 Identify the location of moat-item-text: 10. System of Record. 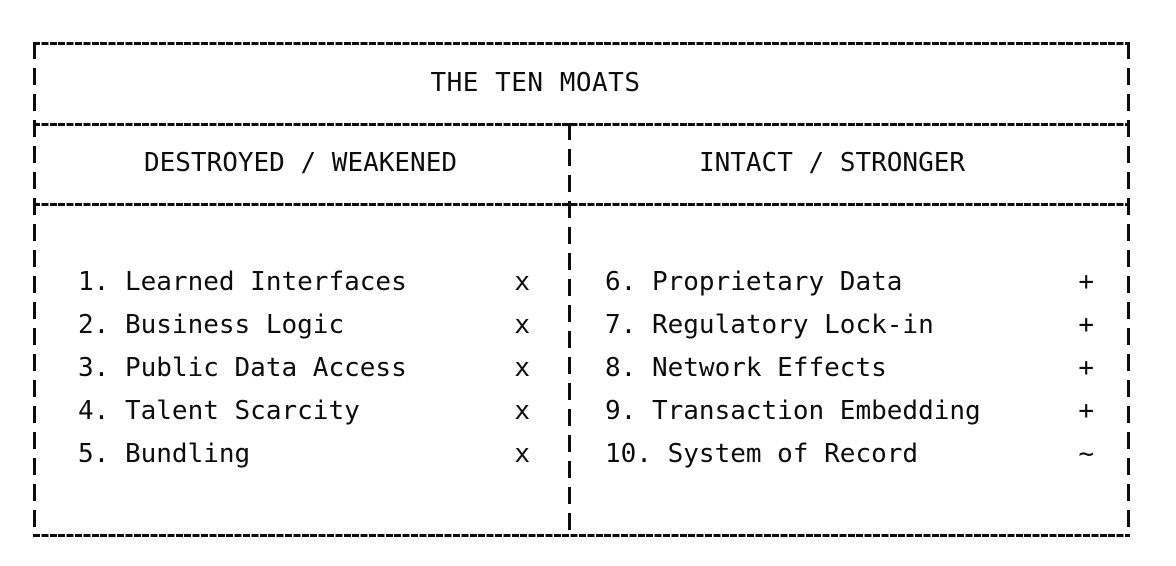
(762, 454).